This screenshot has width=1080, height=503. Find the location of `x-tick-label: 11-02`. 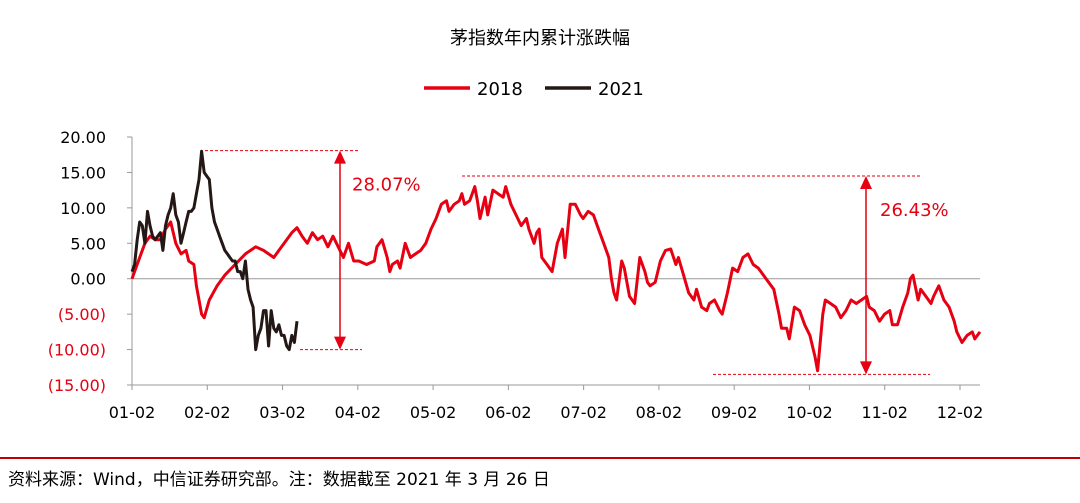

x-tick-label: 11-02 is located at coordinates (884, 412).